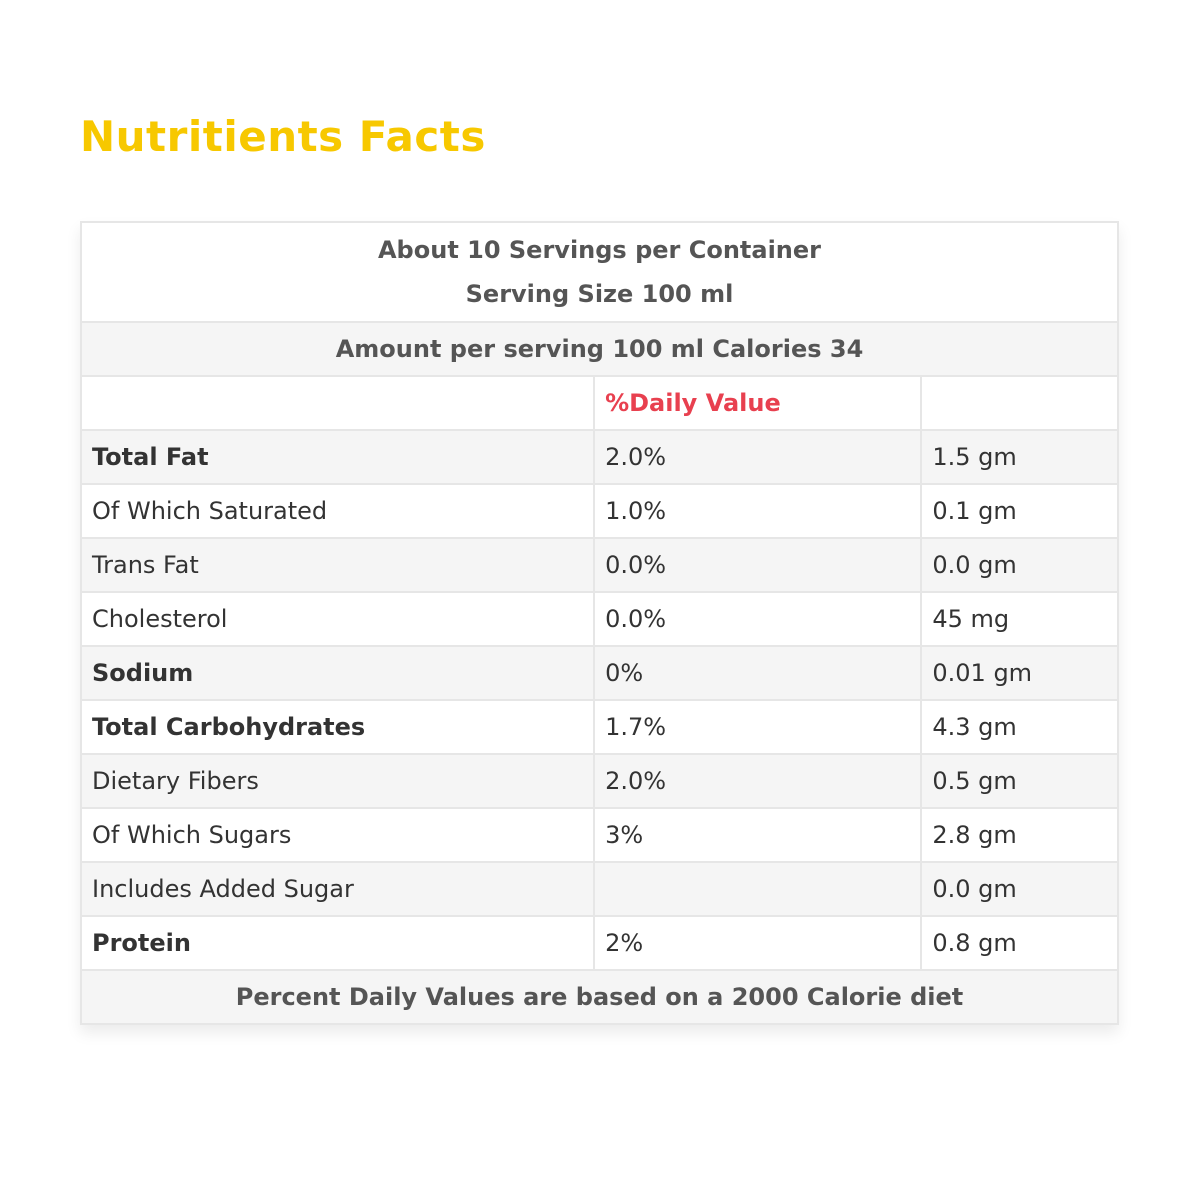 Image resolution: width=1200 pixels, height=1200 pixels. I want to click on amount: 1.5 gm, so click(1019, 457).